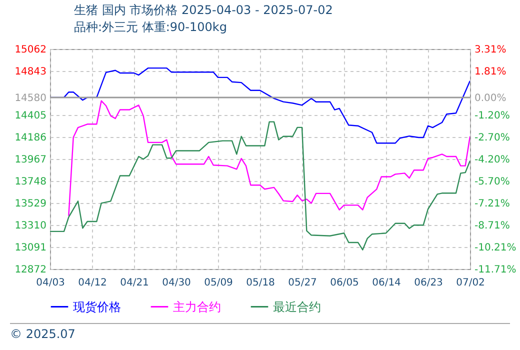  What do you see at coordinates (492, 226) in the screenshot?
I see `y2-tick-label: -8.71%` at bounding box center [492, 226].